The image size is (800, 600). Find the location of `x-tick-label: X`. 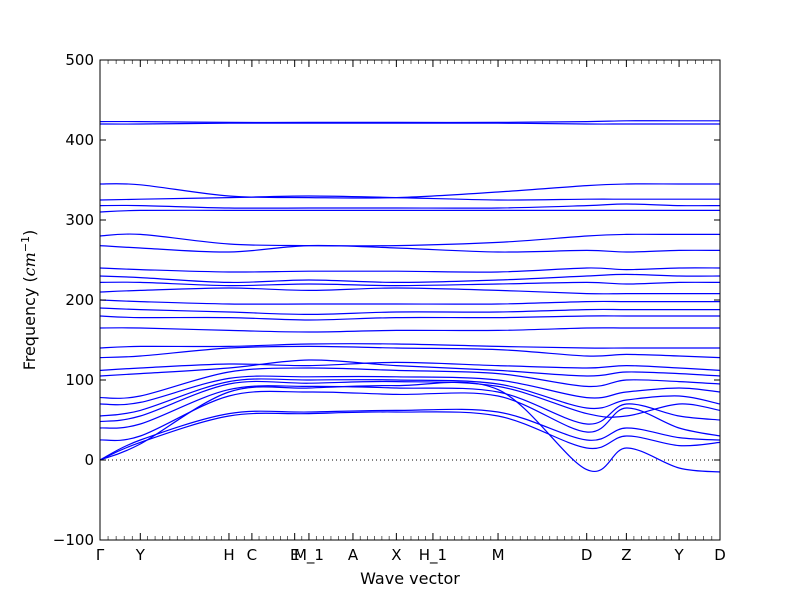

x-tick-label: X is located at coordinates (396, 555).